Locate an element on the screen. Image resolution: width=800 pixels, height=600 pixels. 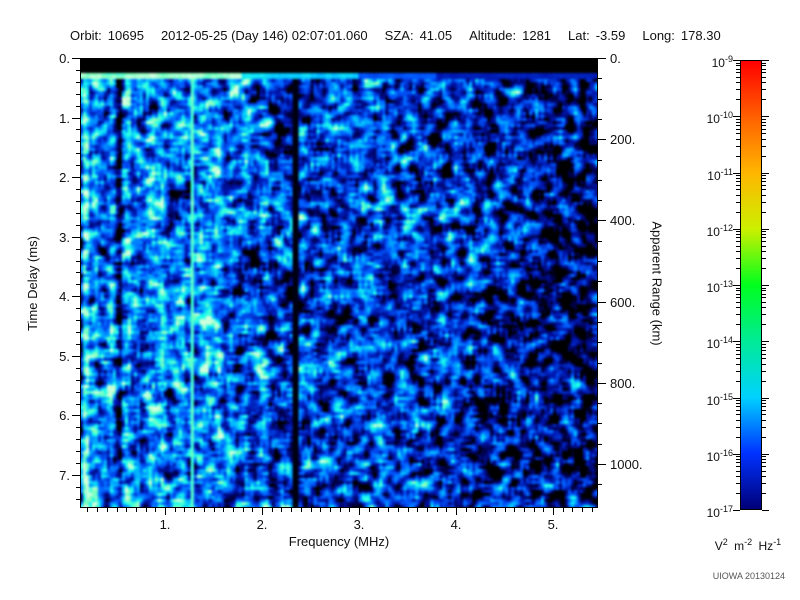
colorbar-tick-label: 10-17 is located at coordinates (719, 512).